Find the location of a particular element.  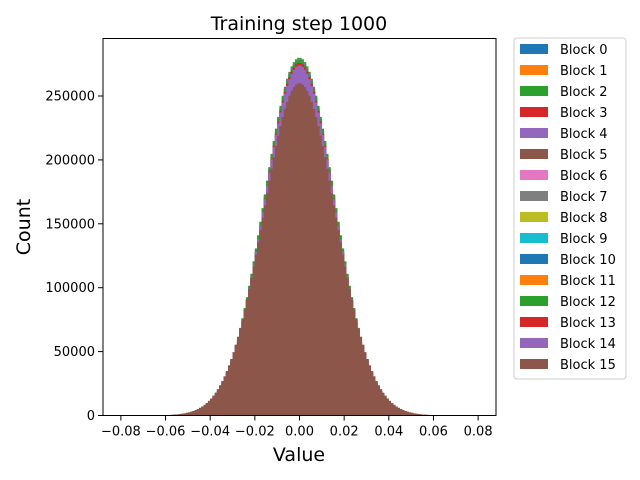

legend-label: Block 6 is located at coordinates (584, 176).